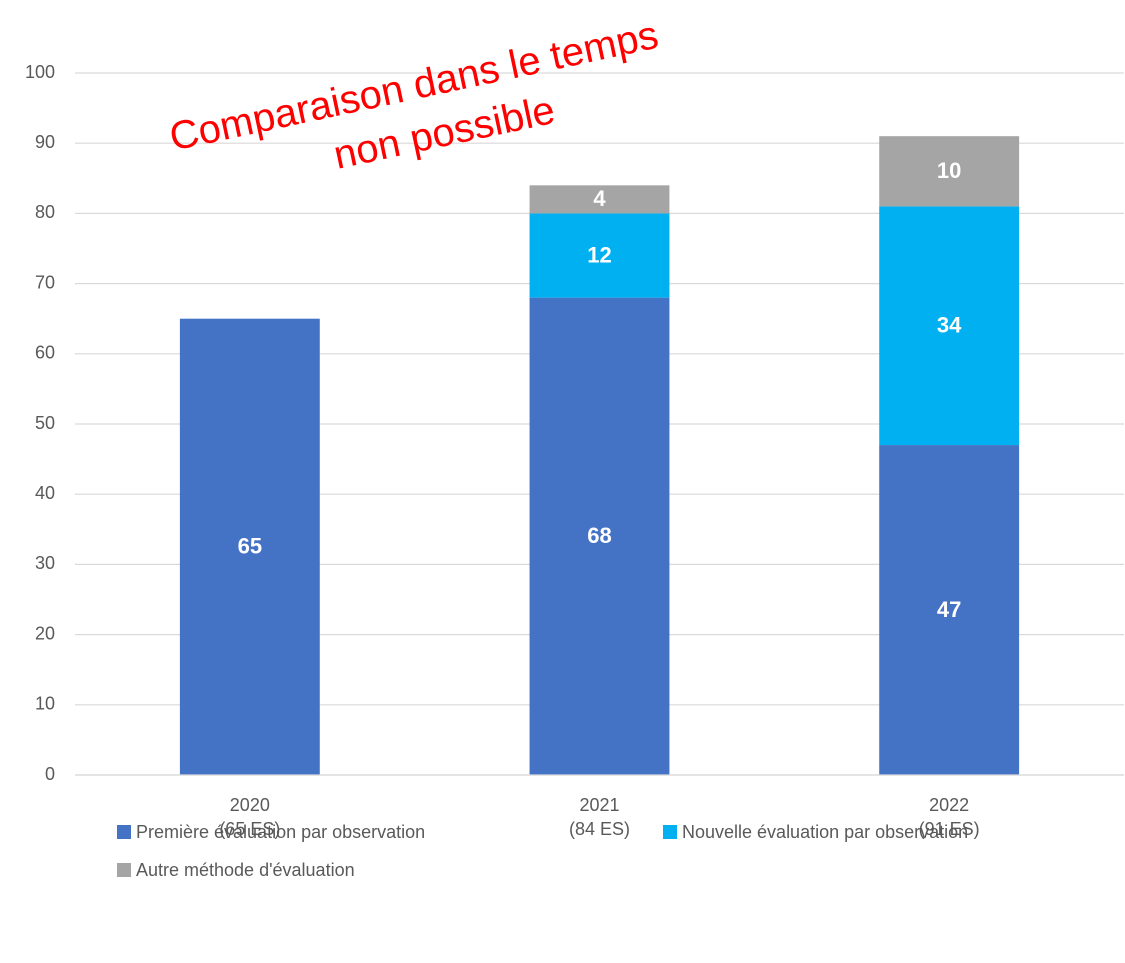 Image resolution: width=1125 pixels, height=963 pixels. What do you see at coordinates (949, 829) in the screenshot?
I see `x-tick-label: (91 ES)` at bounding box center [949, 829].